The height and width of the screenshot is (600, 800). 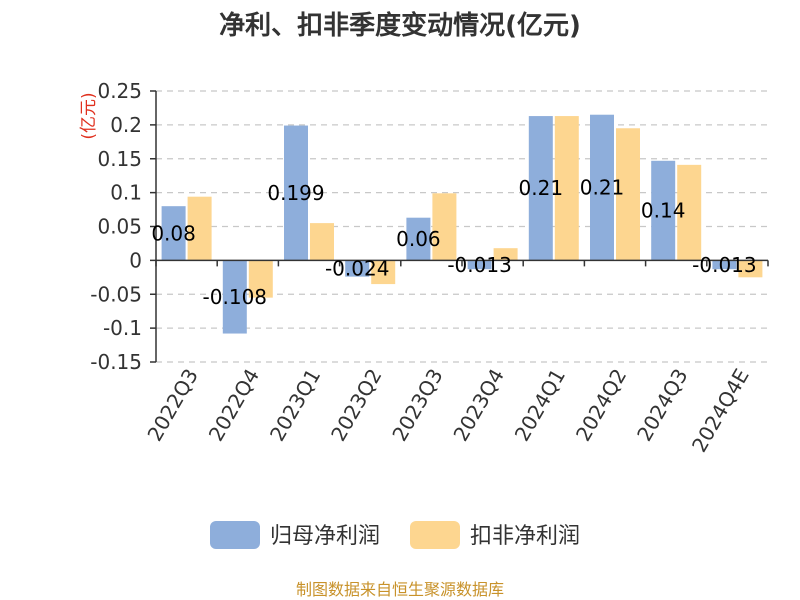 What do you see at coordinates (417, 405) in the screenshot?
I see `category-label: 2023Q3` at bounding box center [417, 405].